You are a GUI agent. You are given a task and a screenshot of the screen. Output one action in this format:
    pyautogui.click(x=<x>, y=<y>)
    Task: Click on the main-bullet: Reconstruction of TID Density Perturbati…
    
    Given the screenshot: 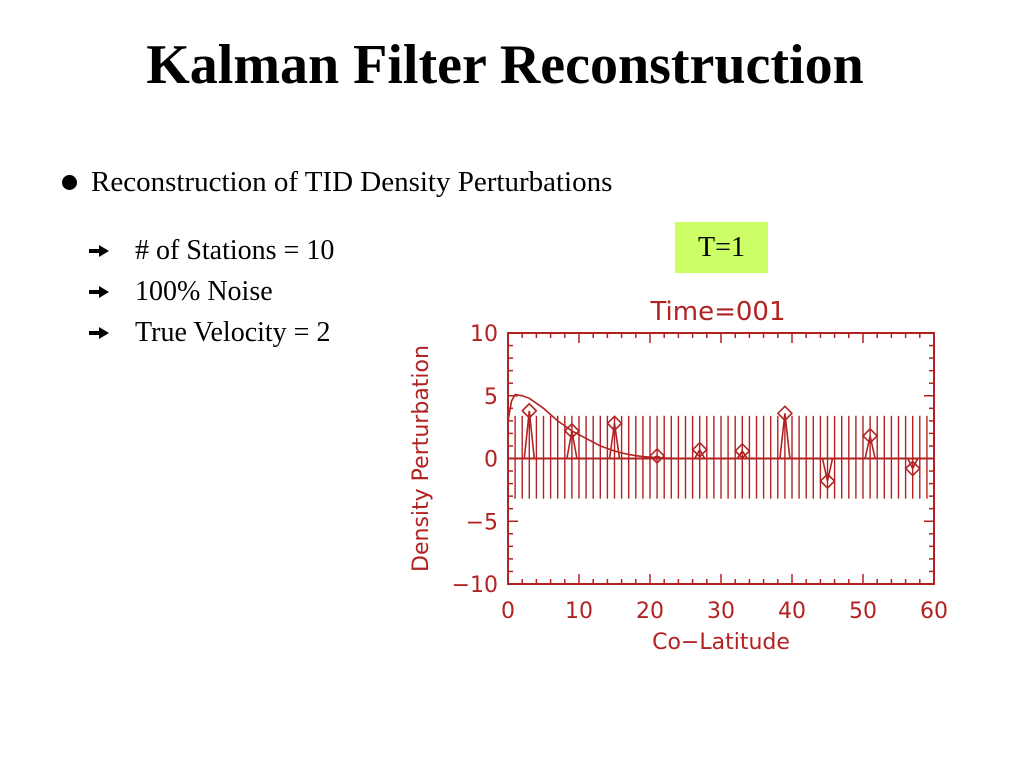 What is the action you would take?
    pyautogui.click(x=337, y=182)
    